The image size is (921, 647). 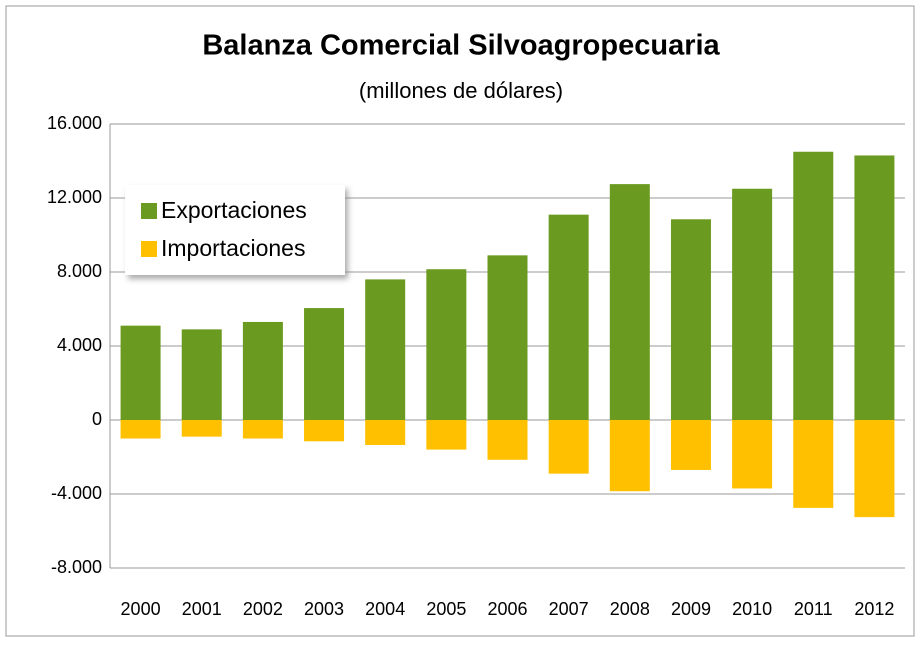 I want to click on legend-box, so click(x=235, y=230).